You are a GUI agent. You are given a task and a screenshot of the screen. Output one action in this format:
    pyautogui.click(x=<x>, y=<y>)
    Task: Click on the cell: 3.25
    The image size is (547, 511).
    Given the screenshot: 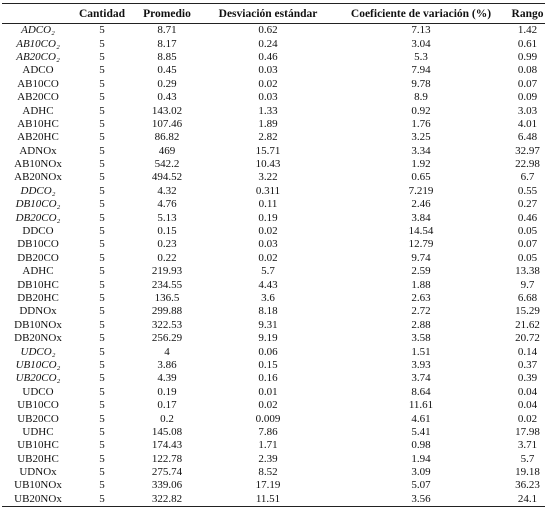 What is the action you would take?
    pyautogui.click(x=421, y=137)
    